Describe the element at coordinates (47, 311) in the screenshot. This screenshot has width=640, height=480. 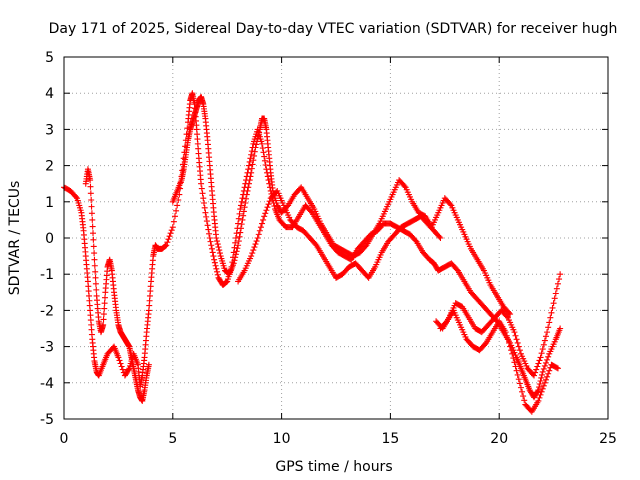
I see `y-tick-label: -2` at that location.